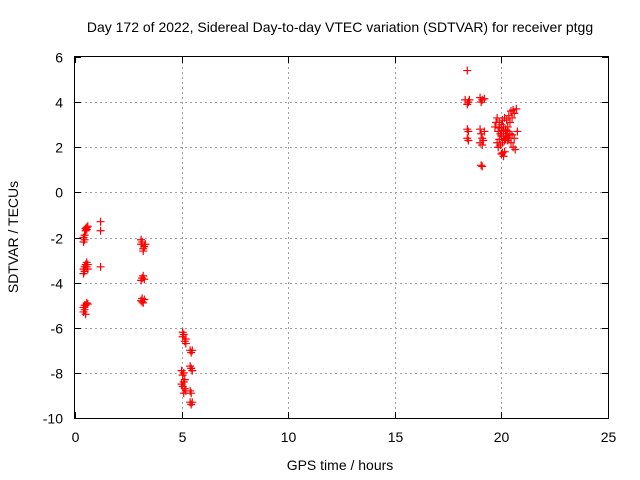  What do you see at coordinates (57, 239) in the screenshot?
I see `y-tick-label: -2` at bounding box center [57, 239].